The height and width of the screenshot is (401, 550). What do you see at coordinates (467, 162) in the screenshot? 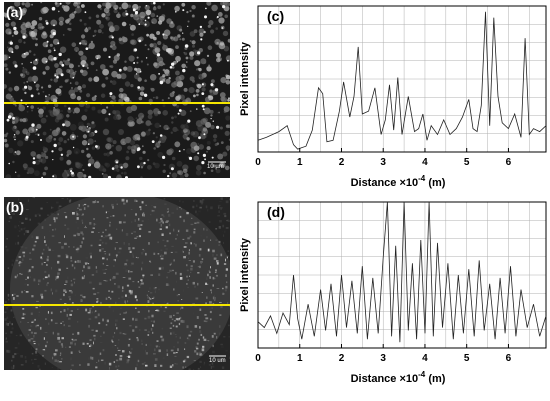
I see `chart-c-xtick-label-5: 5` at bounding box center [467, 162].